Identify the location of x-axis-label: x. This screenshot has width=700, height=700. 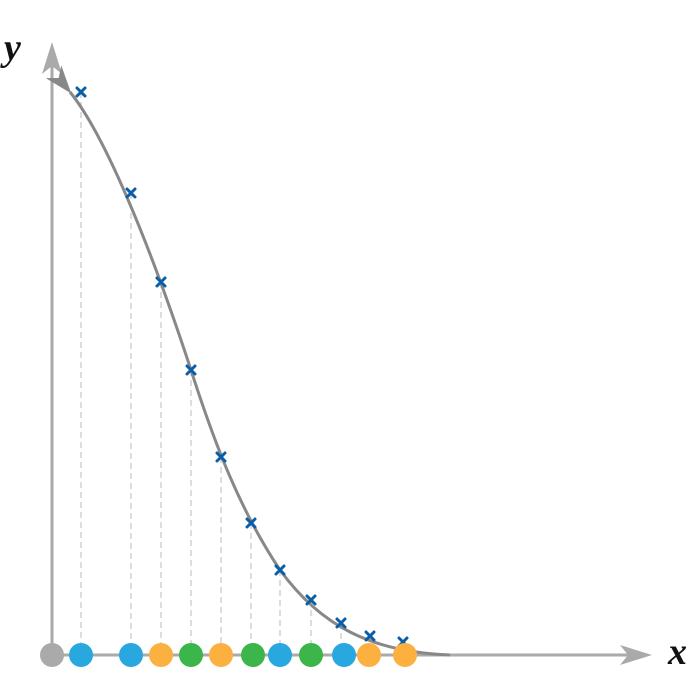
(677, 652).